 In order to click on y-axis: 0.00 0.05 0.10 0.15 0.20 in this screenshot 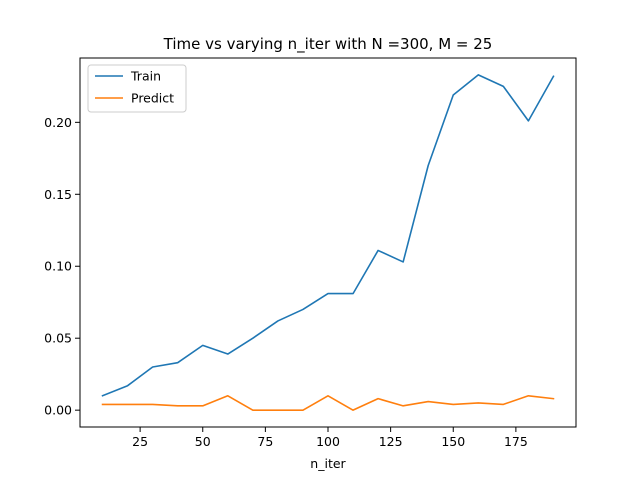, I will do `click(62, 266)`.